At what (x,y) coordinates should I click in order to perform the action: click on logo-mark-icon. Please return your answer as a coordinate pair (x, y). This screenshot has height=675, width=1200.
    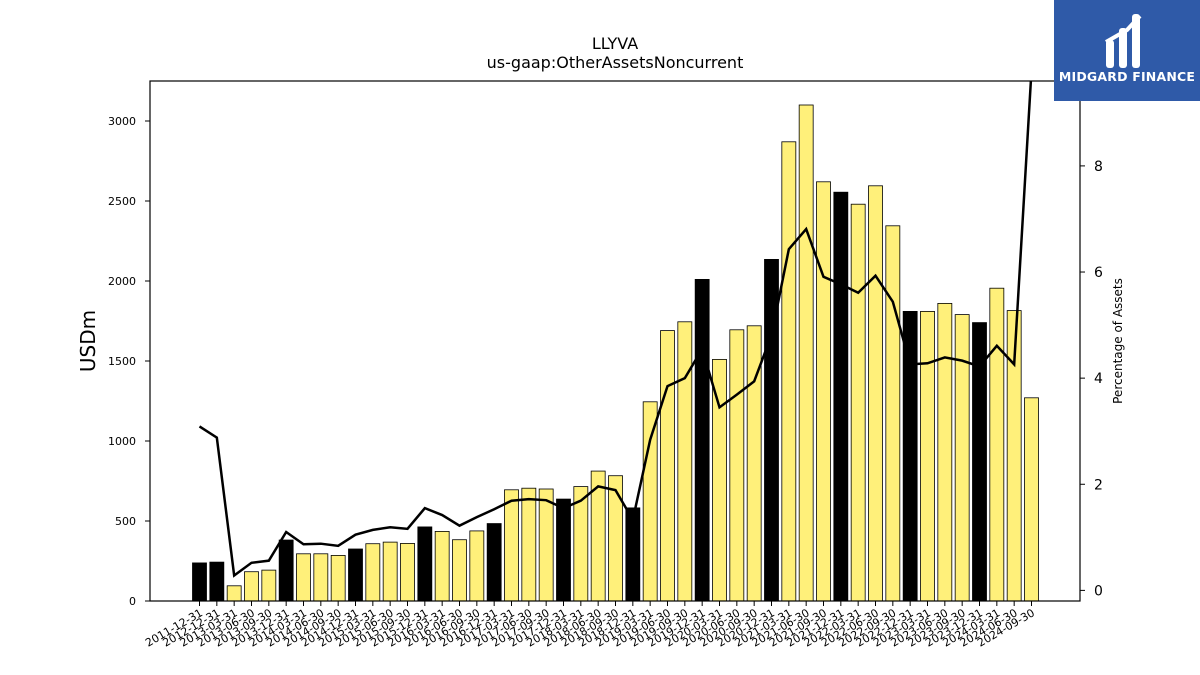
    Looking at the image, I should click on (1123, 41).